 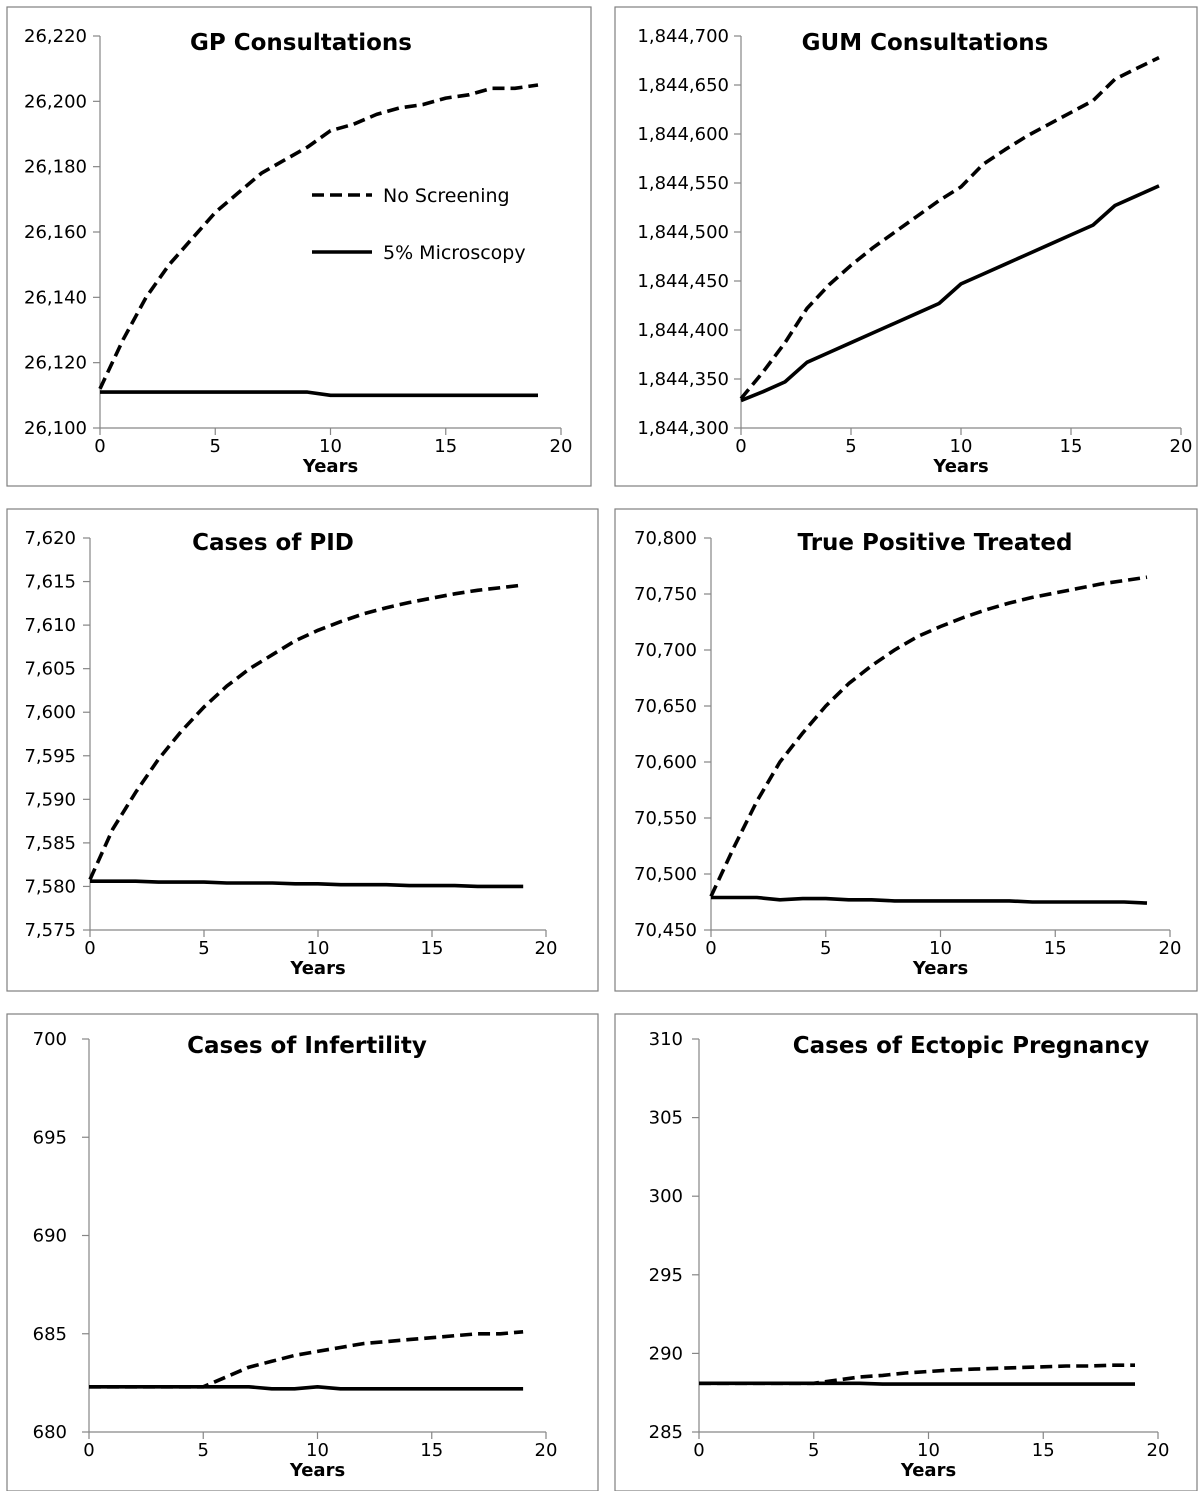 I want to click on y-tick-label: 7,595, so click(x=50, y=756).